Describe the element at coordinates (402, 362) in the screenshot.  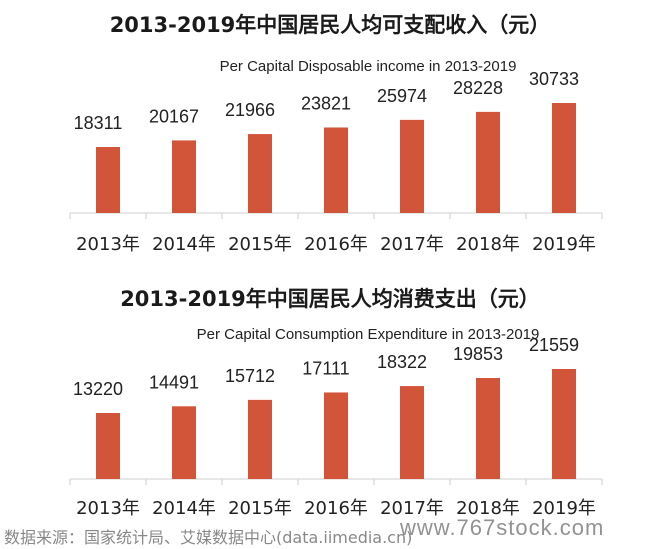
I see `expenditure-value-label: 18322` at that location.